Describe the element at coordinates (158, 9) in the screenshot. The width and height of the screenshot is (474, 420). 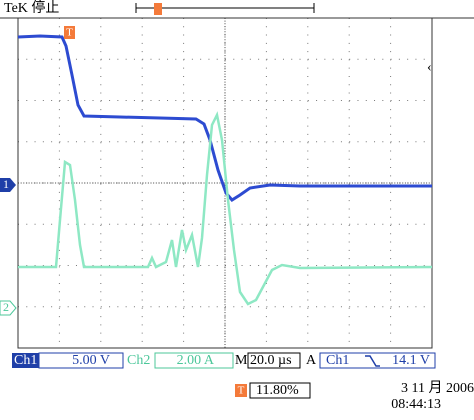
I see `record-window` at that location.